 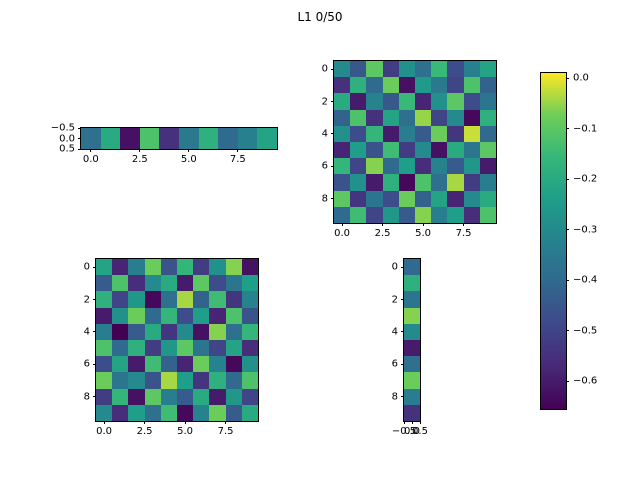 I want to click on figure-title: L1 0/50, so click(x=320, y=17).